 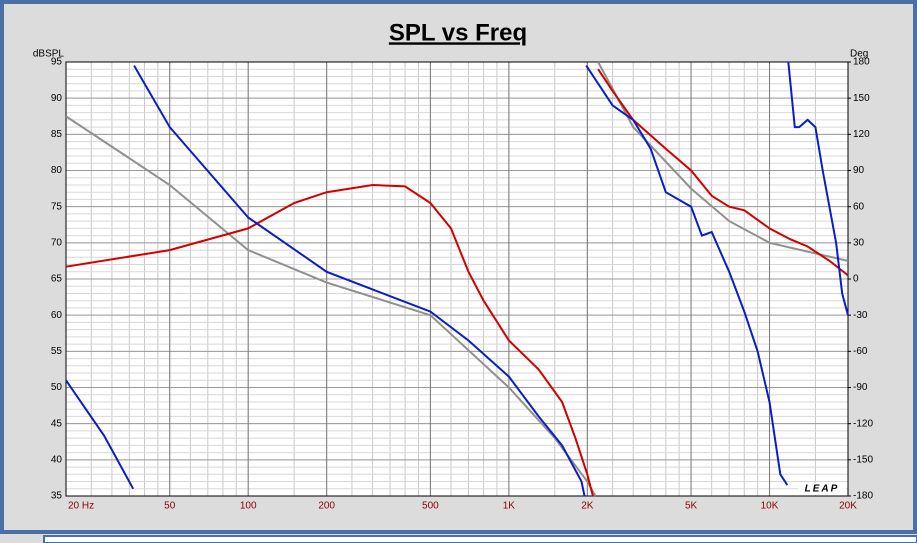 I want to click on y-tick-label: 90, so click(x=57, y=98).